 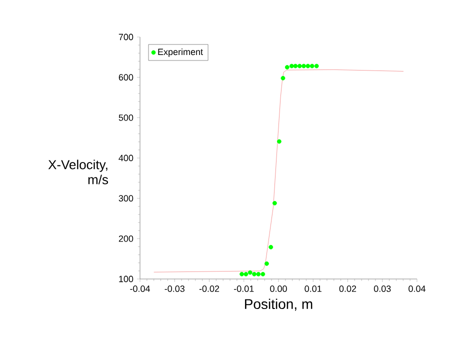 I want to click on y-tick-label: 300, so click(x=126, y=198).